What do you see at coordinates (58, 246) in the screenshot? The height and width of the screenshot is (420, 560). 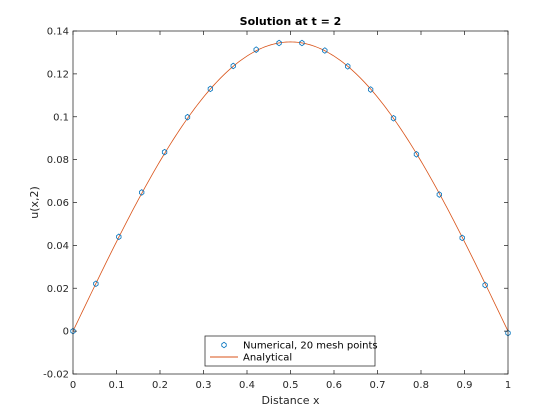 I see `y-tick-label: 0.04` at bounding box center [58, 246].